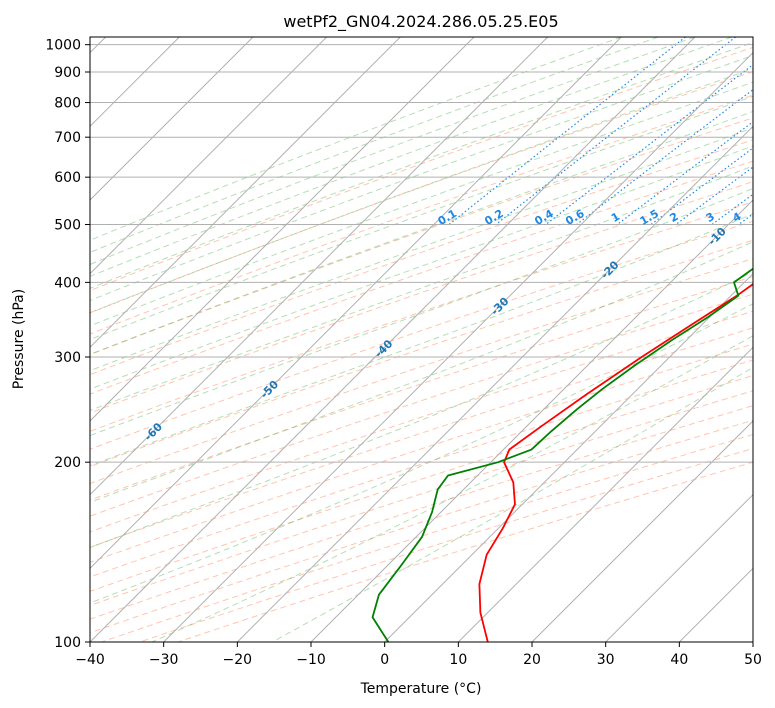 Image resolution: width=775 pixels, height=708 pixels. I want to click on x-tick-label: −40, so click(90, 660).